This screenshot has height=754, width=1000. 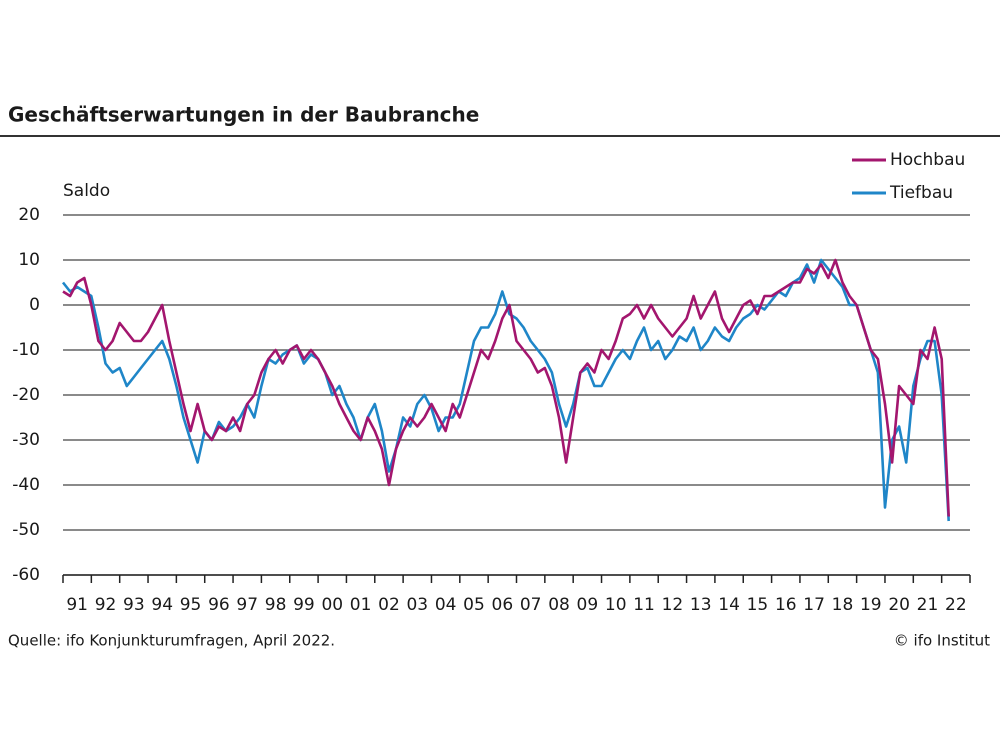 What do you see at coordinates (503, 605) in the screenshot?
I see `x-tick-label: 06` at bounding box center [503, 605].